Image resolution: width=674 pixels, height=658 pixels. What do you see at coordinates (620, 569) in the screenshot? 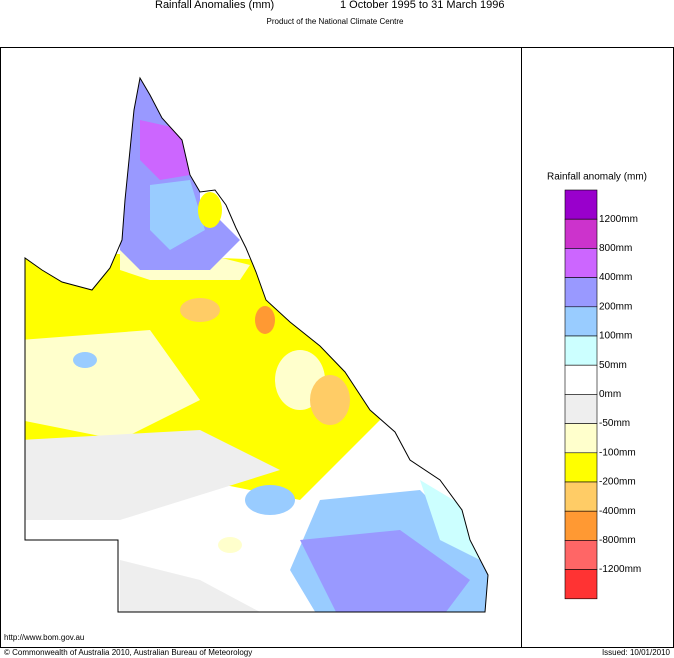
I see `legend-label: -1200mm` at bounding box center [620, 569].